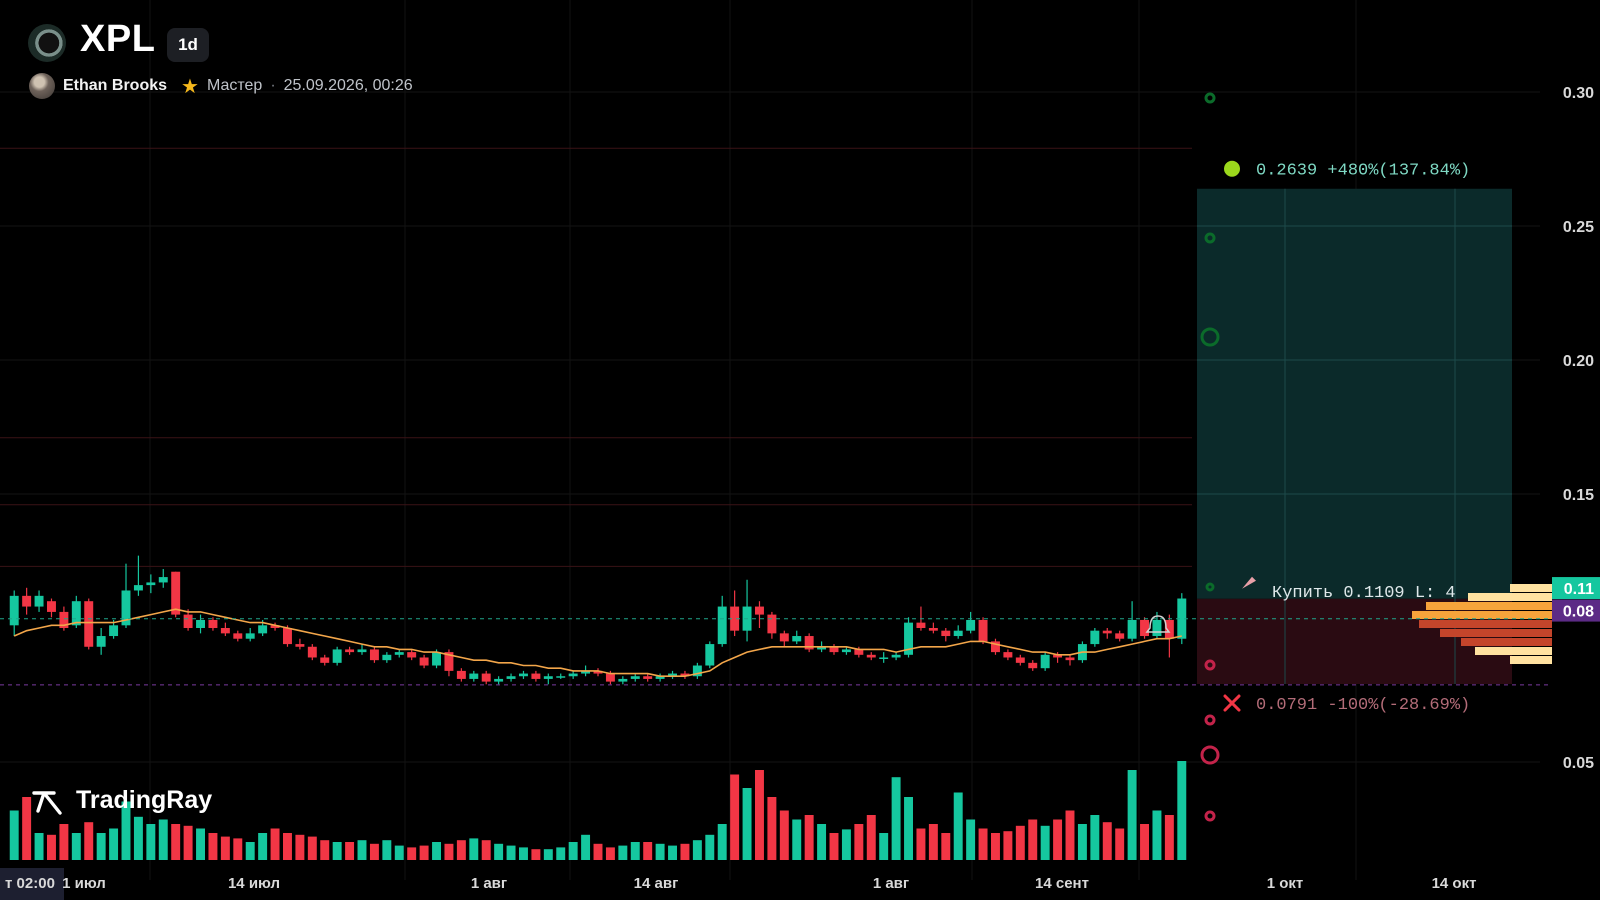 Image resolution: width=1600 pixels, height=900 pixels. What do you see at coordinates (1578, 227) in the screenshot?
I see `y-tick-label: 0.25` at bounding box center [1578, 227].